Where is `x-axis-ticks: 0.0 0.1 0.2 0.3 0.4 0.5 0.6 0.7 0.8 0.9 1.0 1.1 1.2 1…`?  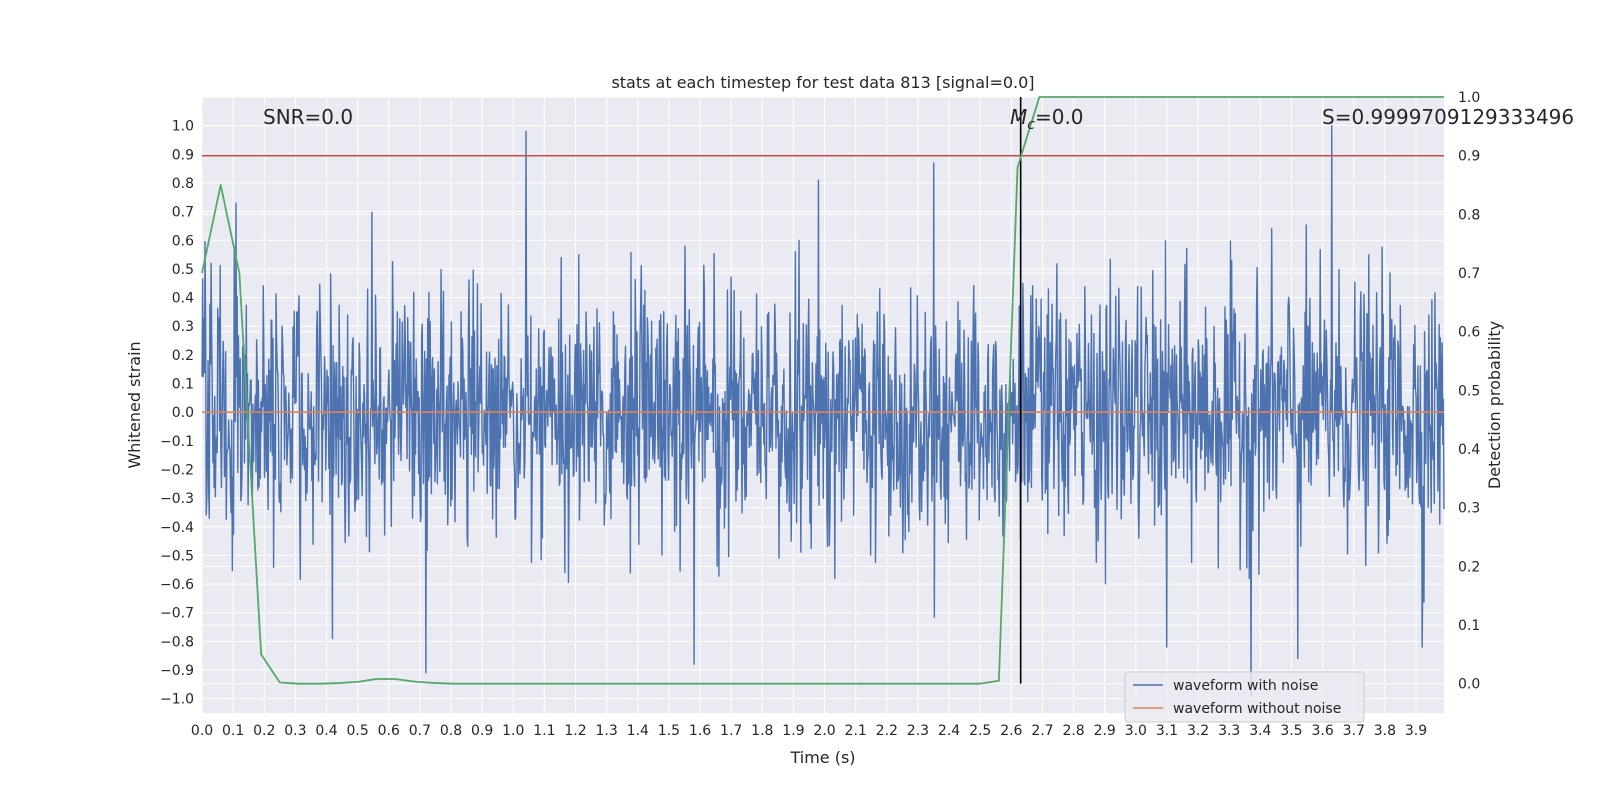 x-axis-ticks: 0.0 0.1 0.2 0.3 0.4 0.5 0.6 0.7 0.8 0.9 1.0 1.1 1.2 1… is located at coordinates (809, 731).